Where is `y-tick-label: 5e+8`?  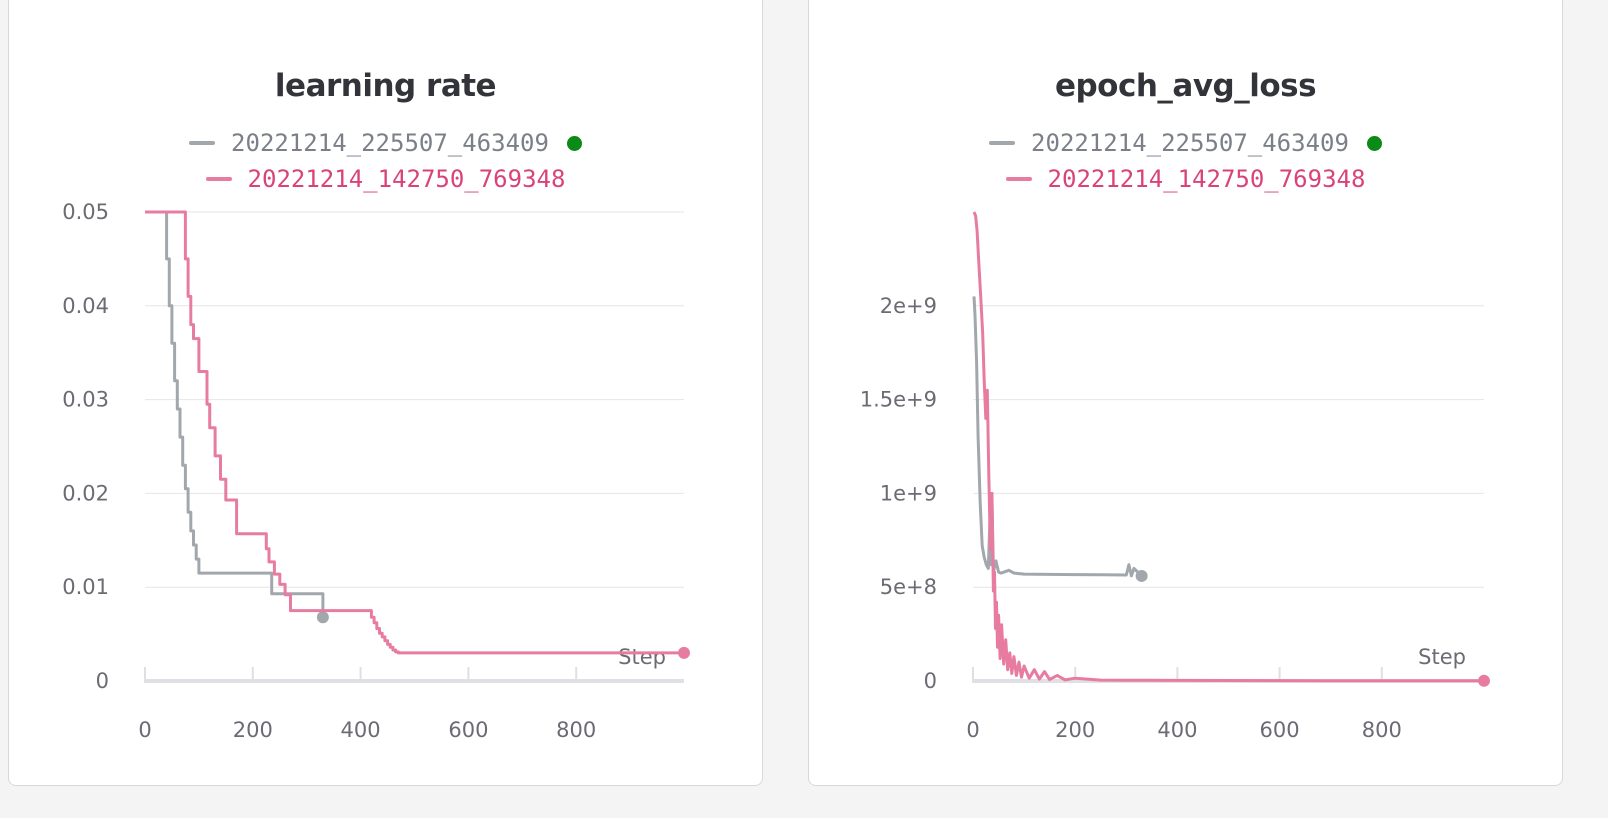 y-tick-label: 5e+8 is located at coordinates (908, 587).